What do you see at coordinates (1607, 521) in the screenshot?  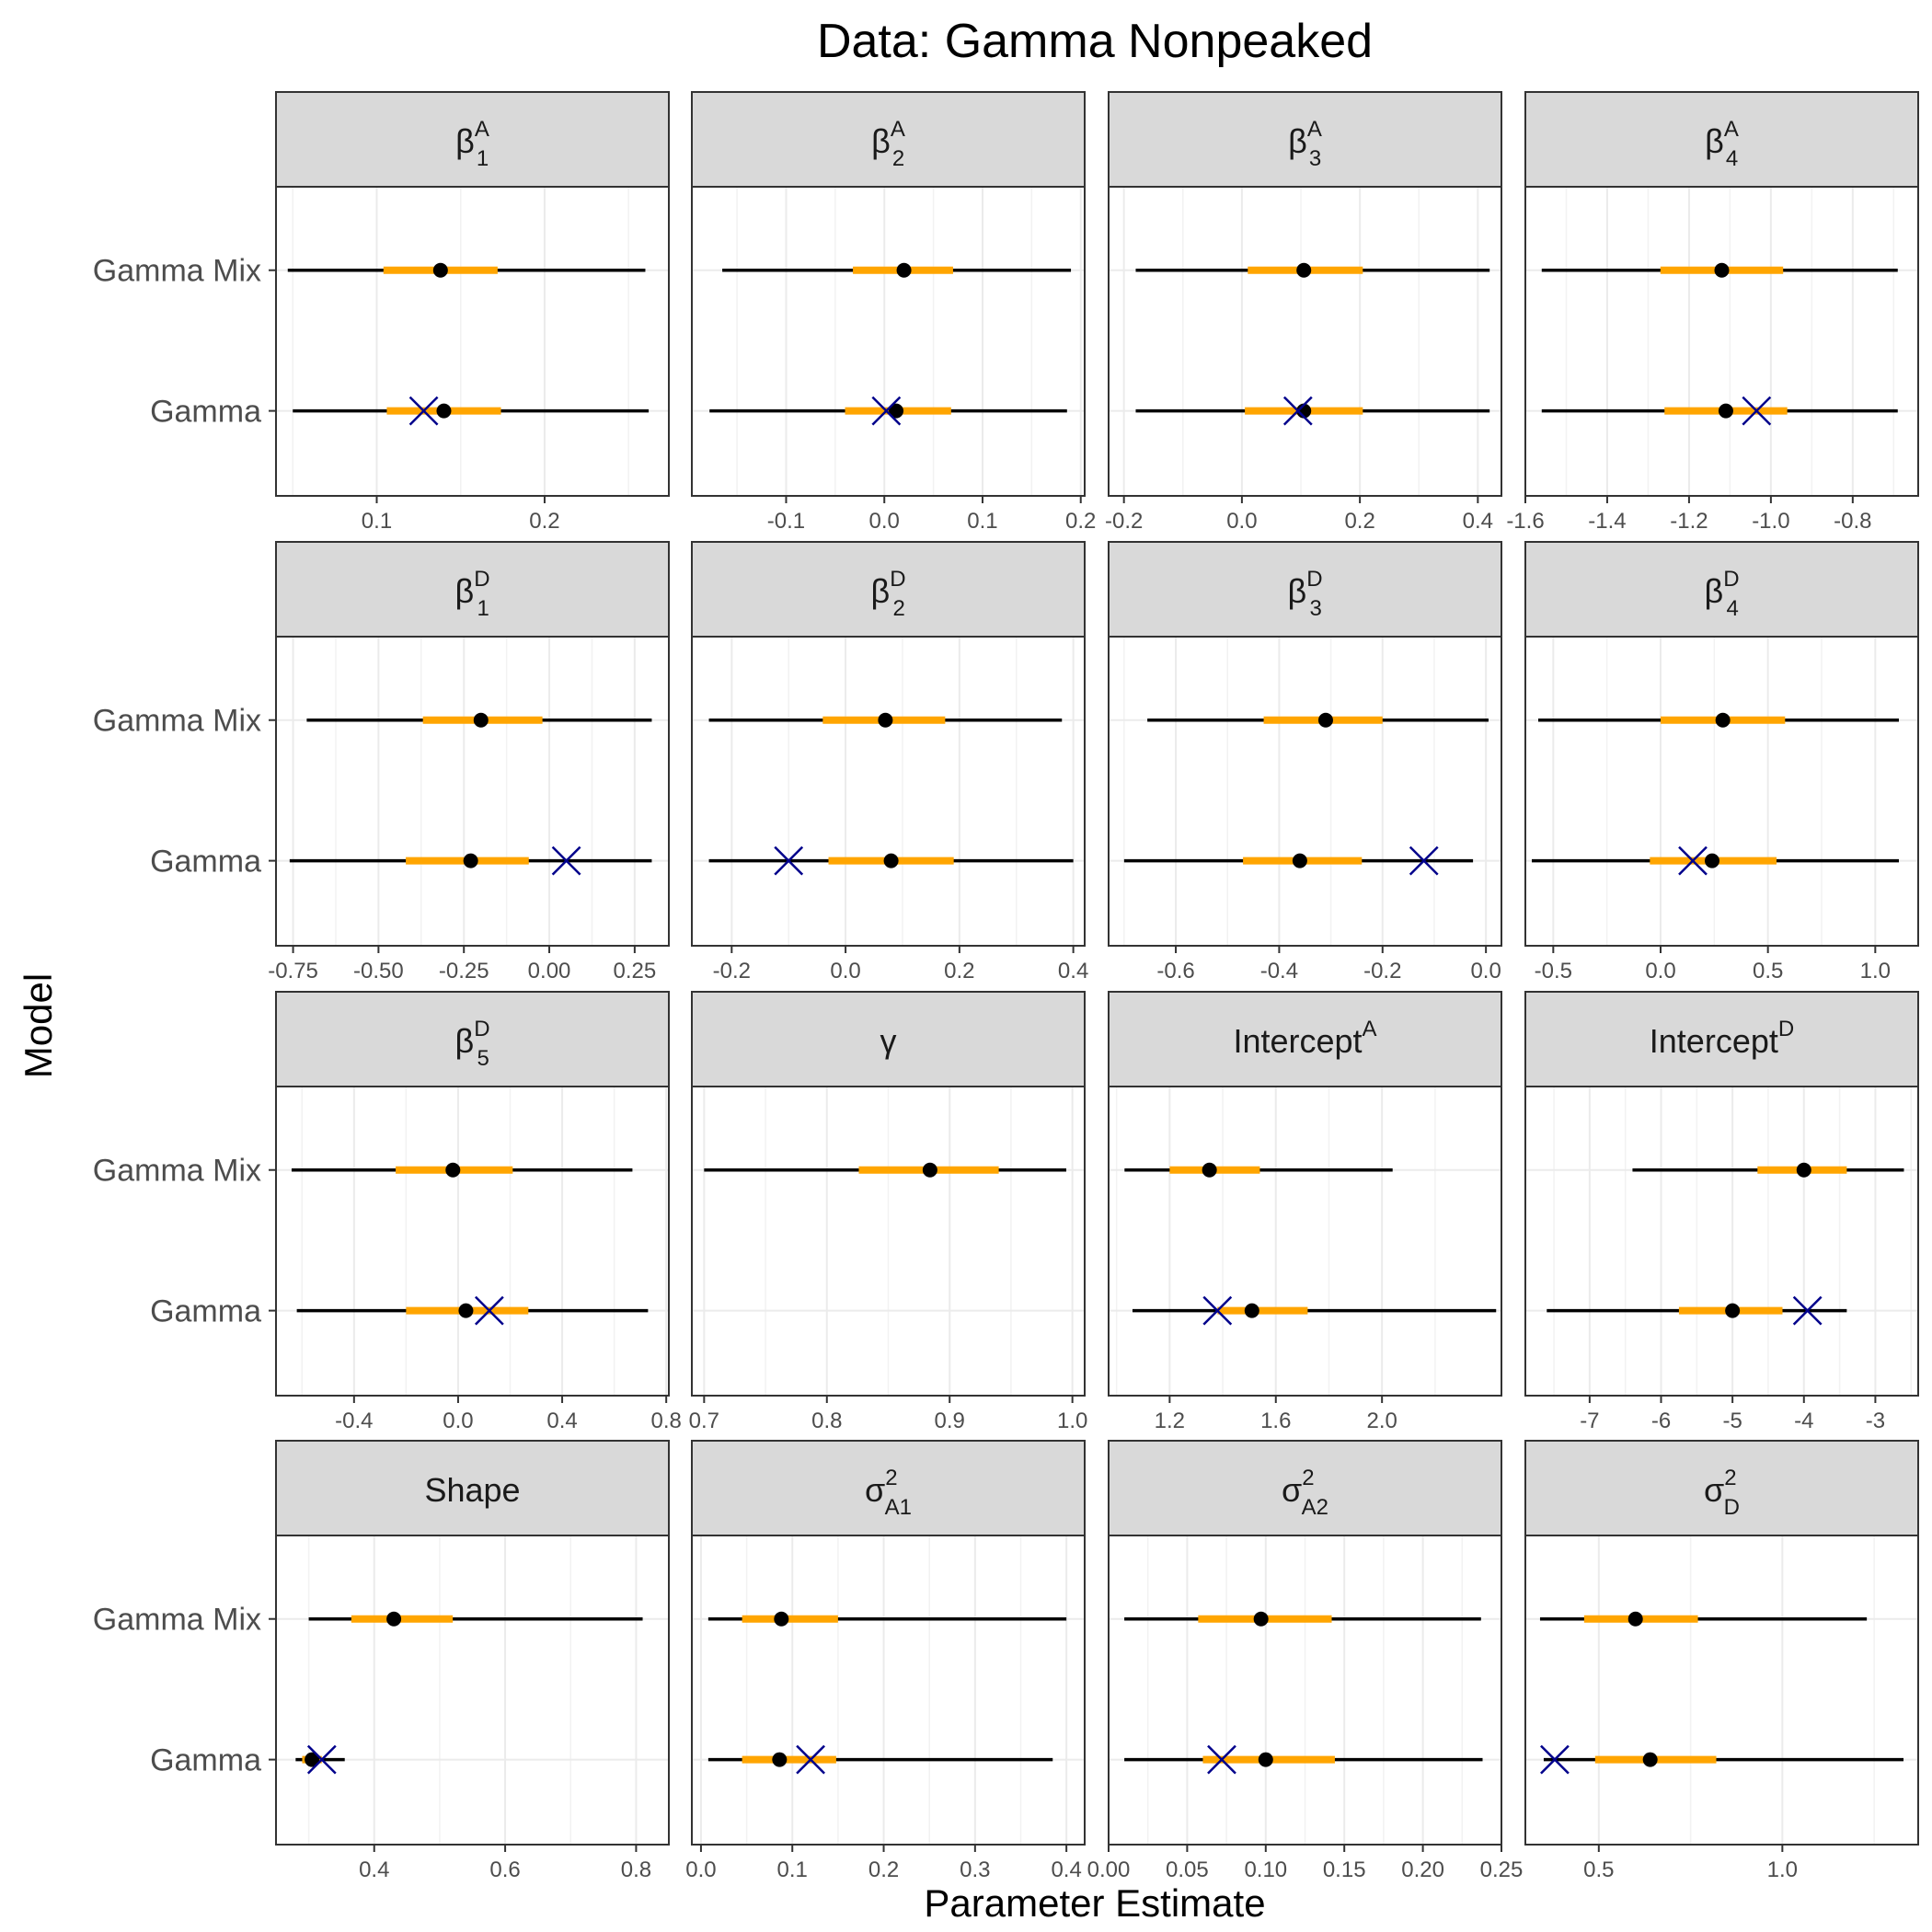 I see `x-tick-label: -1.4` at bounding box center [1607, 521].